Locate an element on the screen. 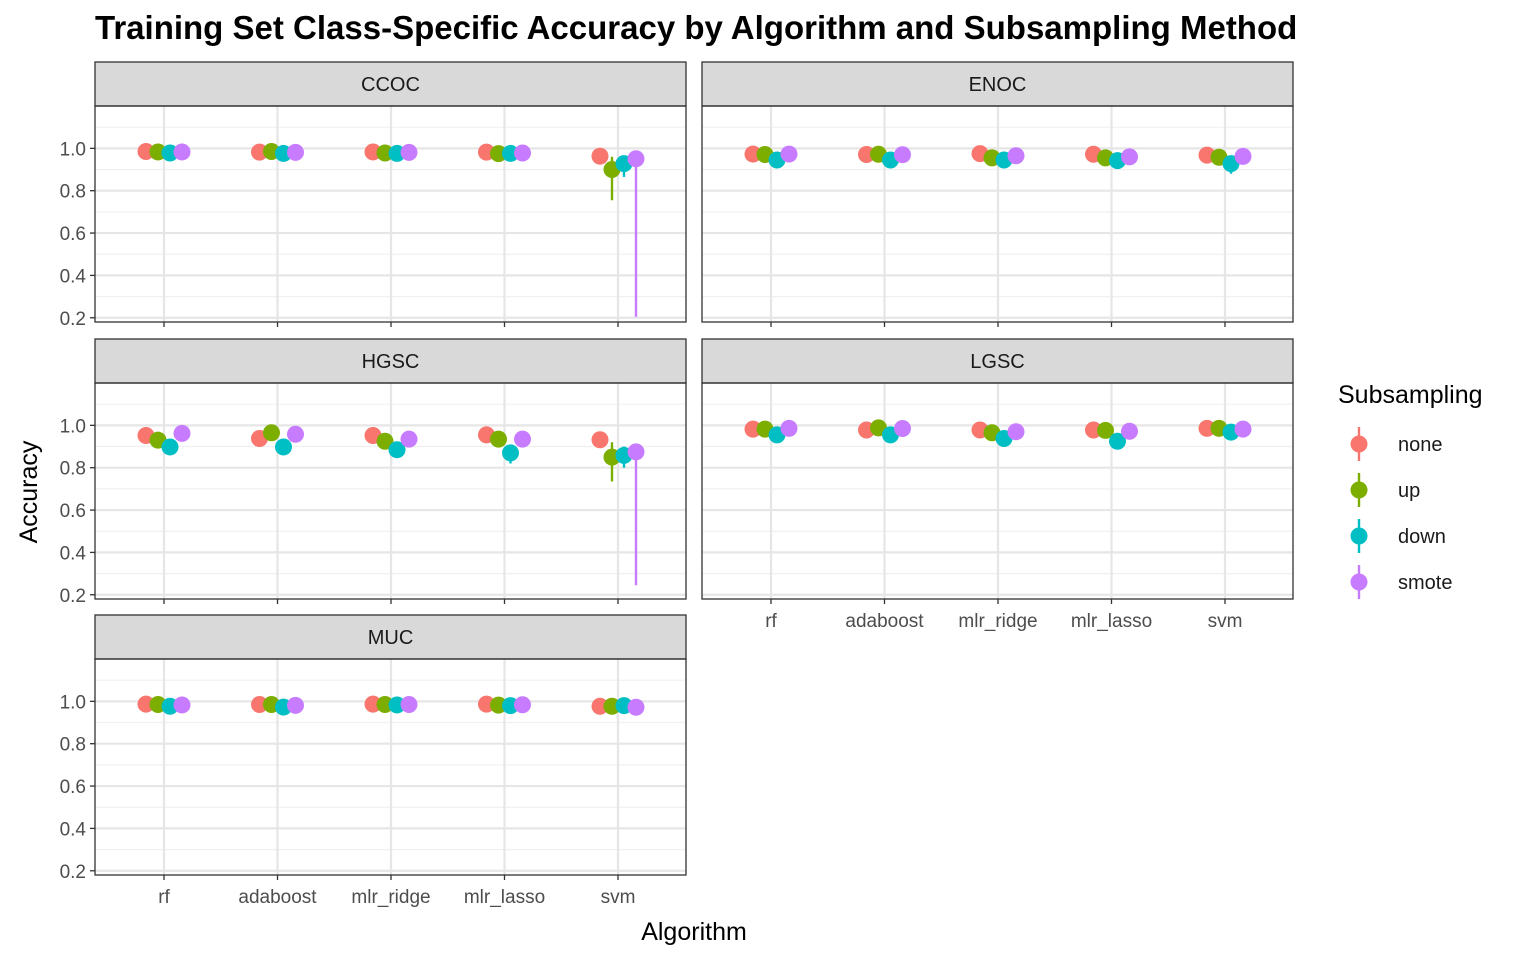  legend: Subsampling none up down smote is located at coordinates (1410, 490).